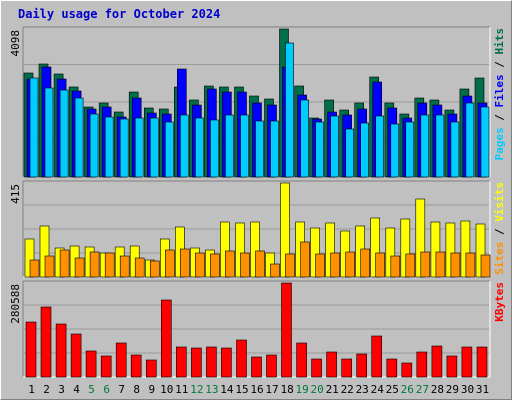  What do you see at coordinates (15, 43) in the screenshot?
I see `pages-files-hits-ymax-label: 4098` at bounding box center [15, 43].